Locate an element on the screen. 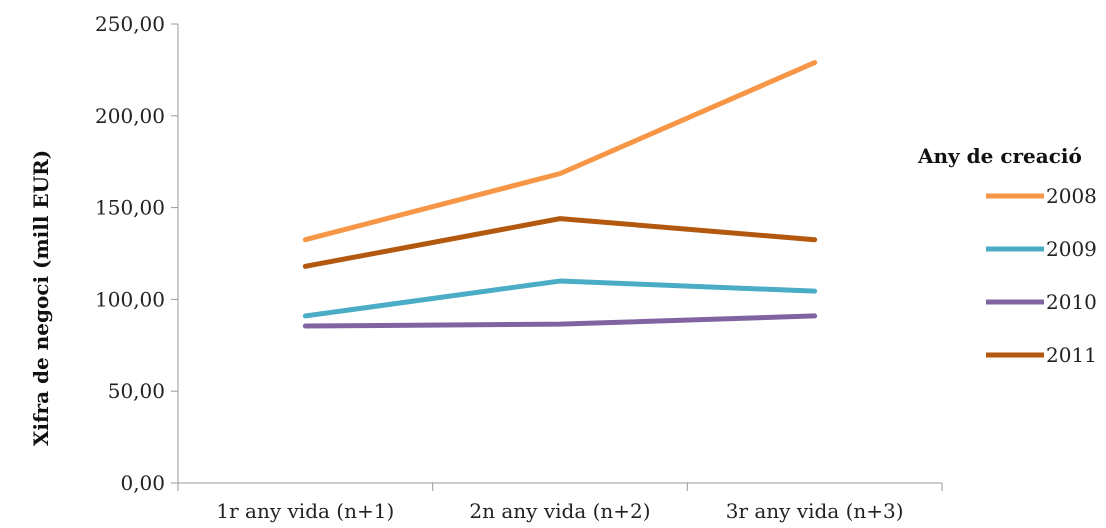 This screenshot has height=528, width=1106. legend: Any de creació 2008 2009 2010 2011 is located at coordinates (1007, 255).